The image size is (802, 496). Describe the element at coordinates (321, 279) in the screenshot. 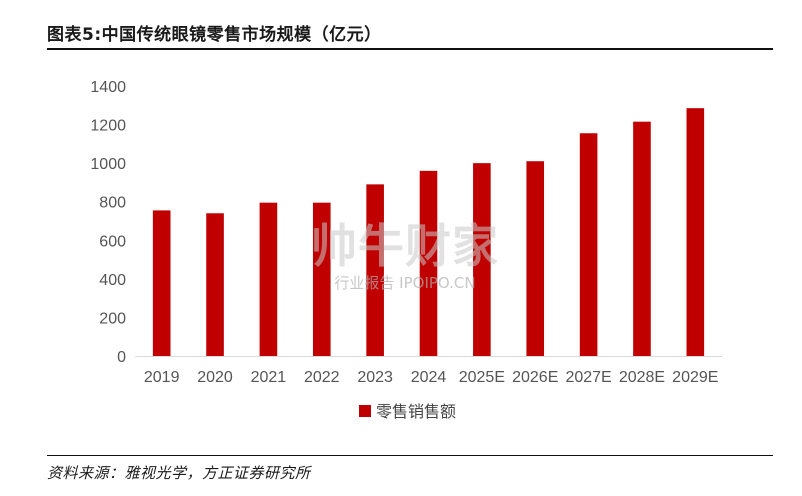

I see `bar-2022` at that location.